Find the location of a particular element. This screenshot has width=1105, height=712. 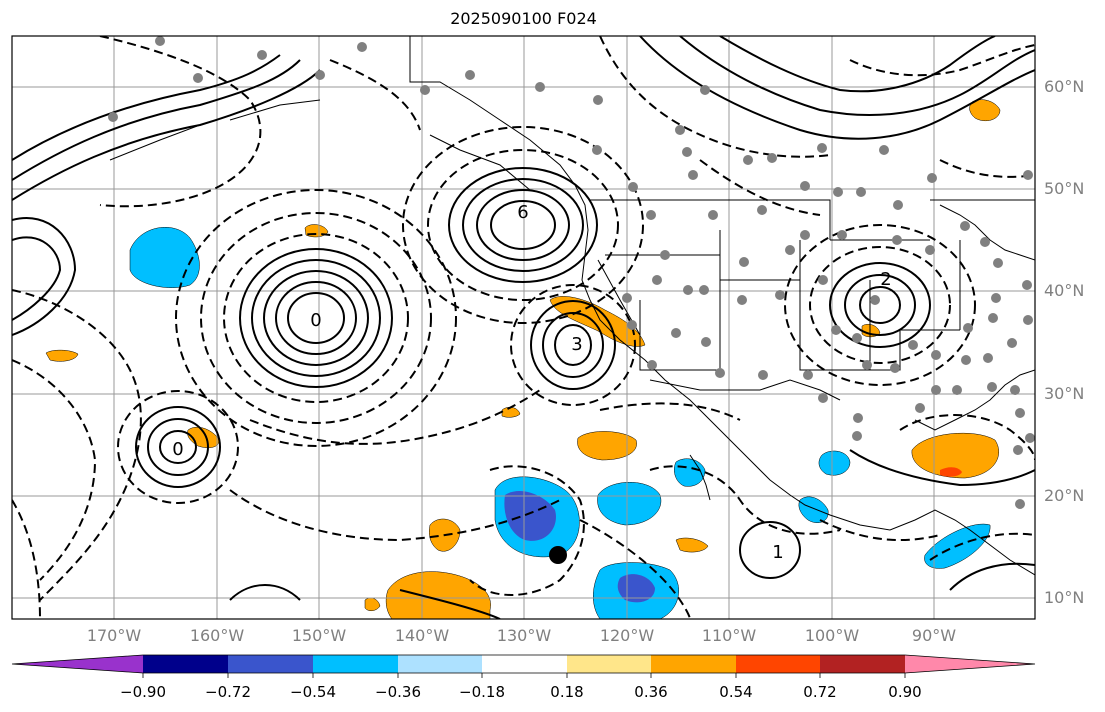

lon-label-100w: 100°W is located at coordinates (832, 635).